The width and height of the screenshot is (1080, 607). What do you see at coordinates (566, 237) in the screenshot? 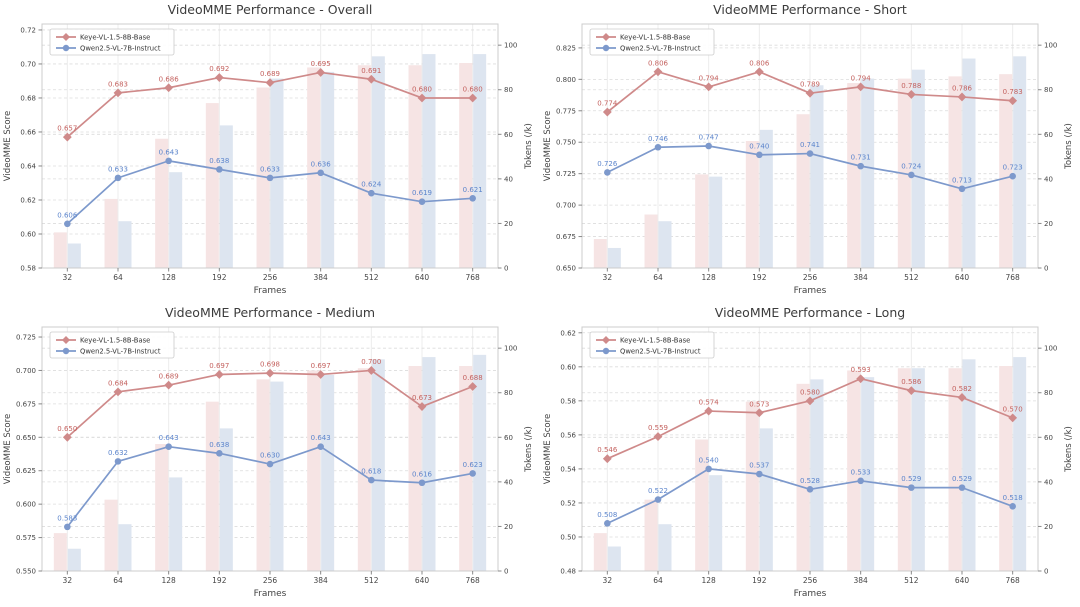
I see `y-left-tick-label: 0.675` at bounding box center [566, 237].